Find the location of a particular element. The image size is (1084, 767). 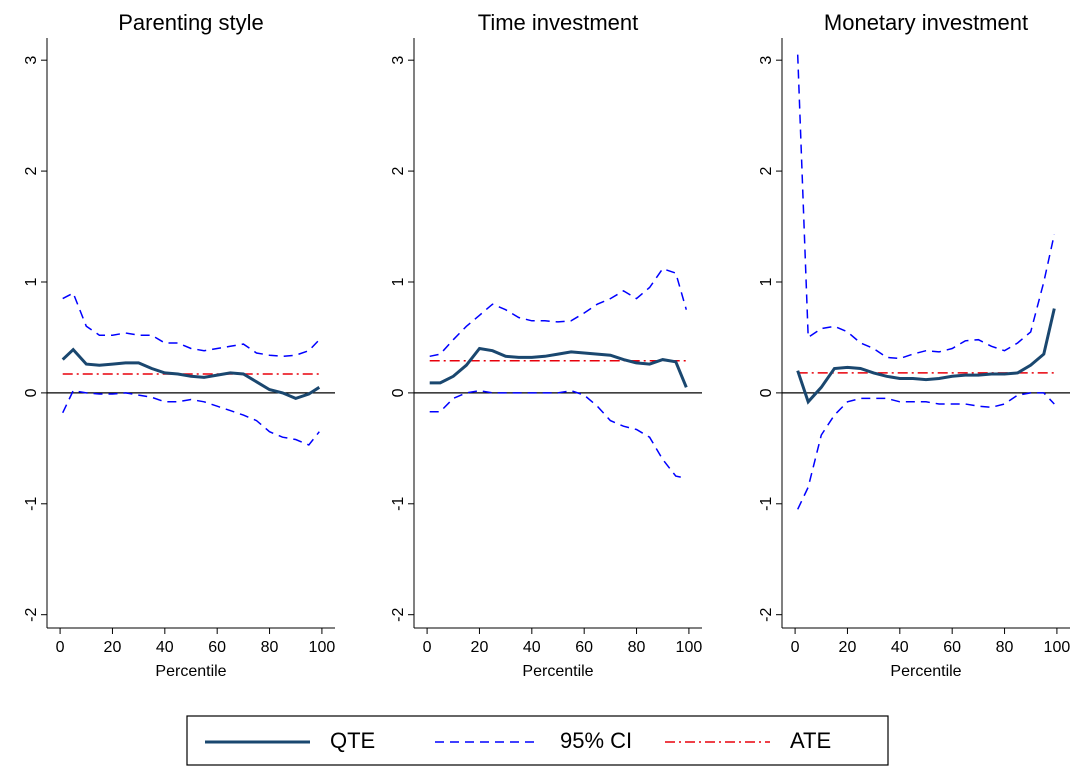

legend-label: QTE is located at coordinates (352, 740).